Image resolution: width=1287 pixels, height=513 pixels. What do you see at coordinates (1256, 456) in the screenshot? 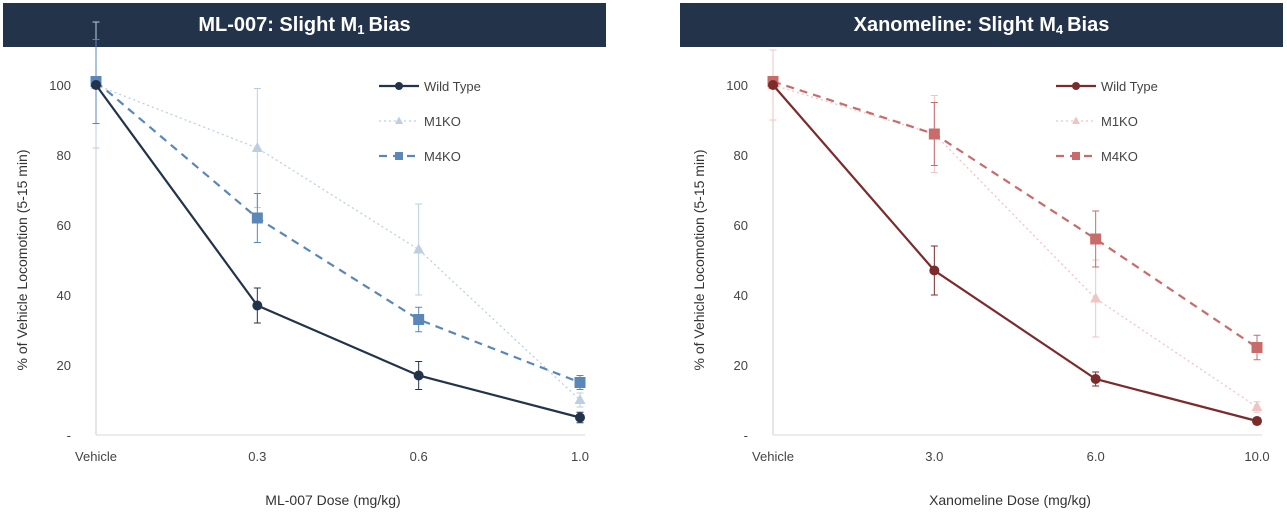
I see `x-tick-label: 10.0` at bounding box center [1256, 456].